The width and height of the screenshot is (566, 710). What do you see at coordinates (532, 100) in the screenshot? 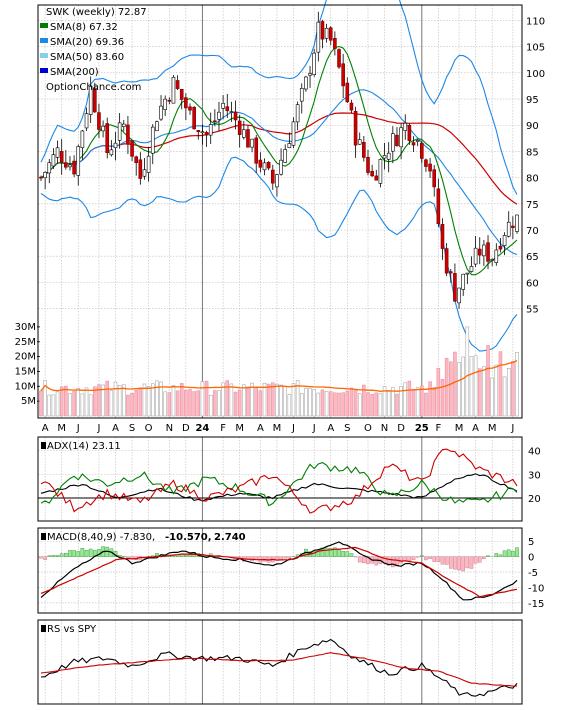
I see `price-tick-95: 95` at bounding box center [532, 100].